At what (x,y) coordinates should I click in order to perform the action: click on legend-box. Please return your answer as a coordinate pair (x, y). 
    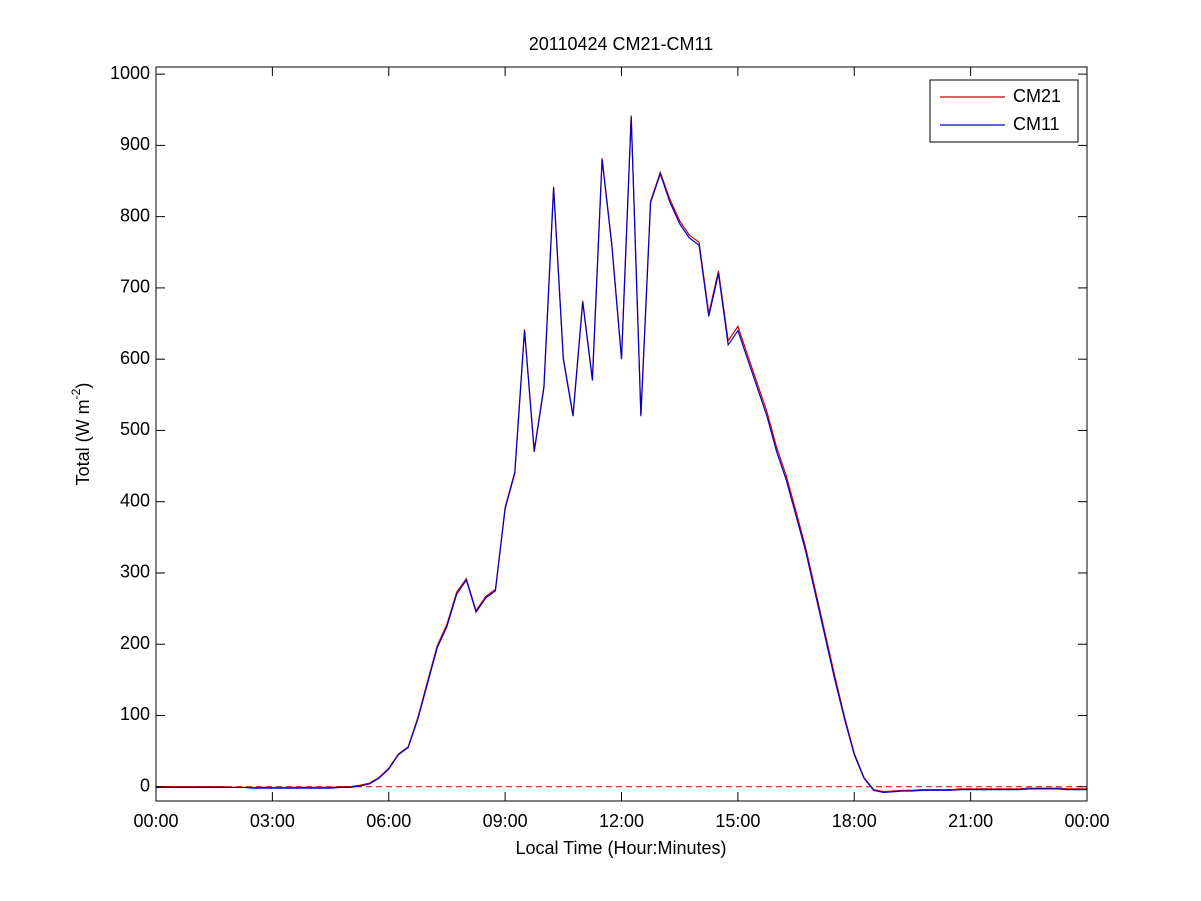
    Looking at the image, I should click on (1004, 111).